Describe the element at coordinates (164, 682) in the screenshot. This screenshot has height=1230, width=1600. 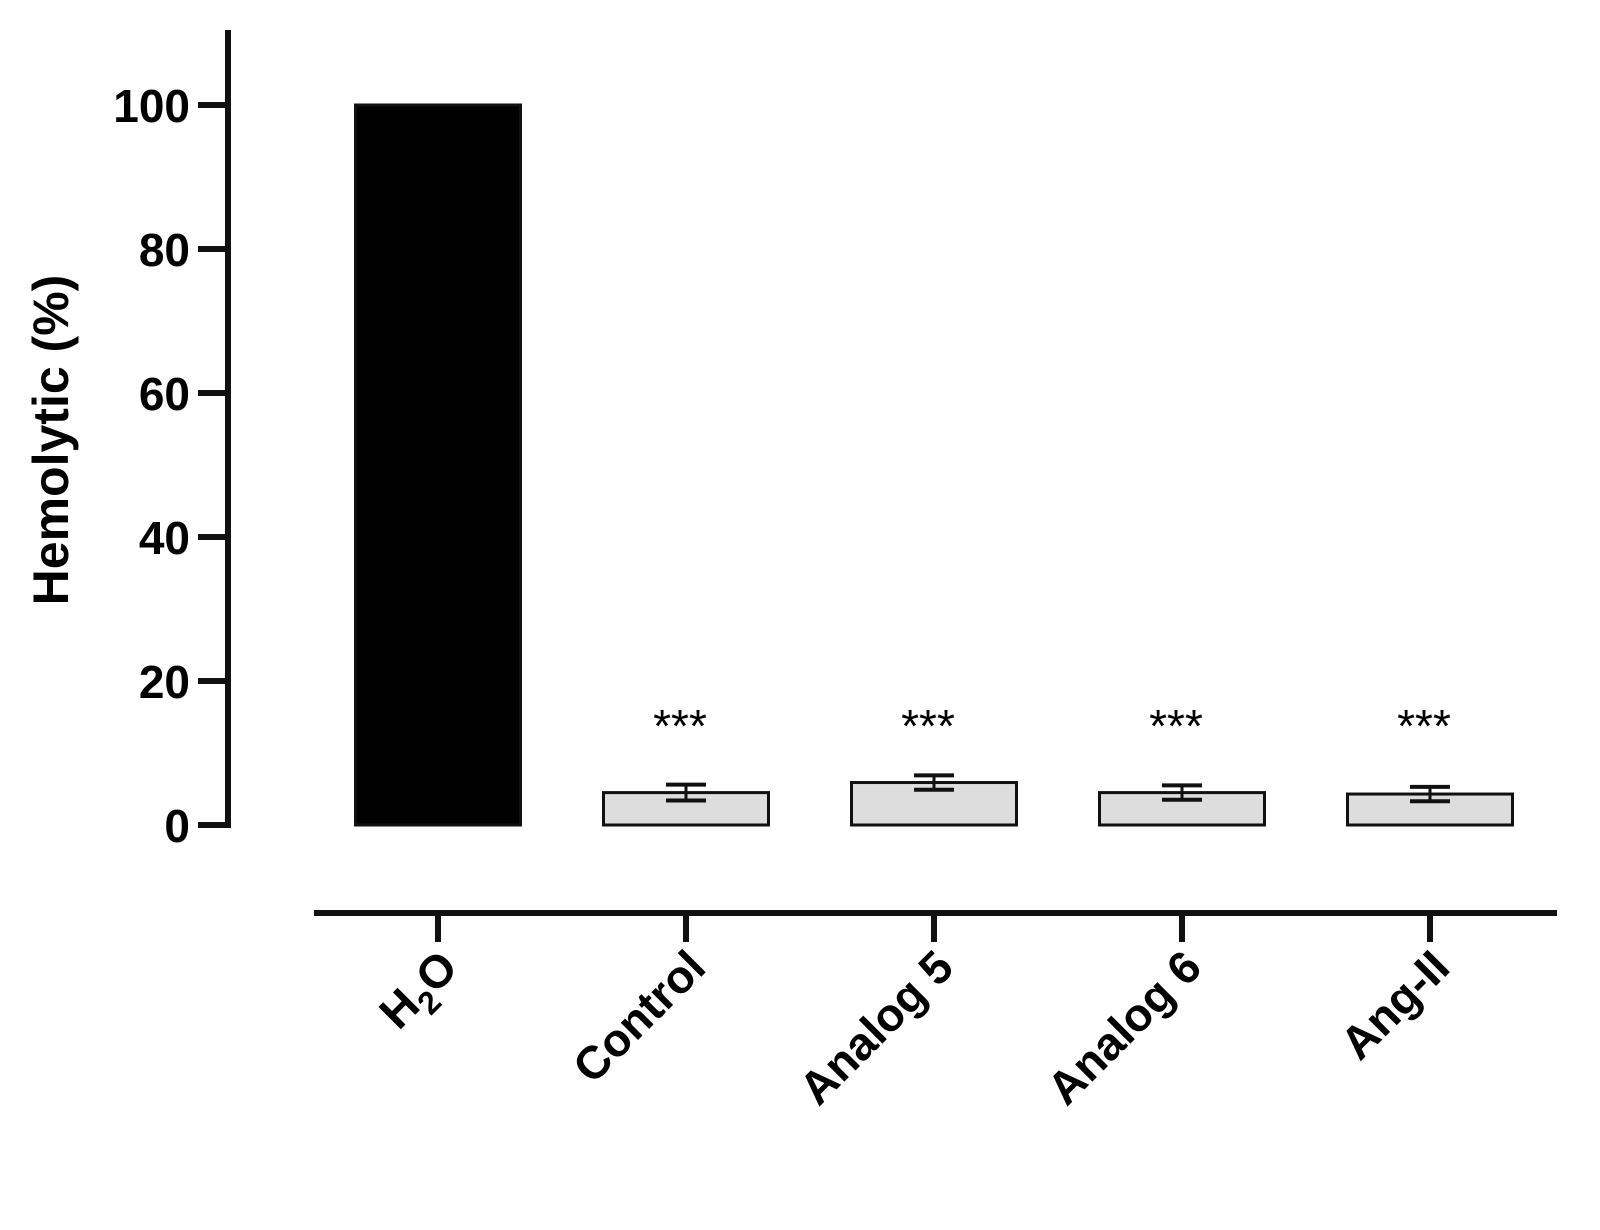
I see `y-tick-label: 20` at that location.